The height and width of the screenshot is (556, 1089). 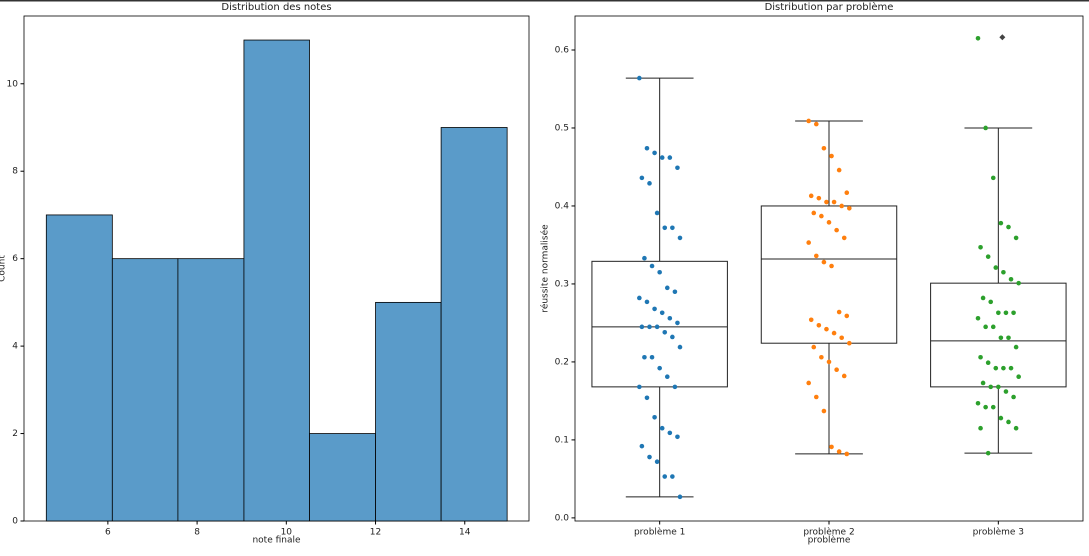 I want to click on box, so click(x=829, y=274).